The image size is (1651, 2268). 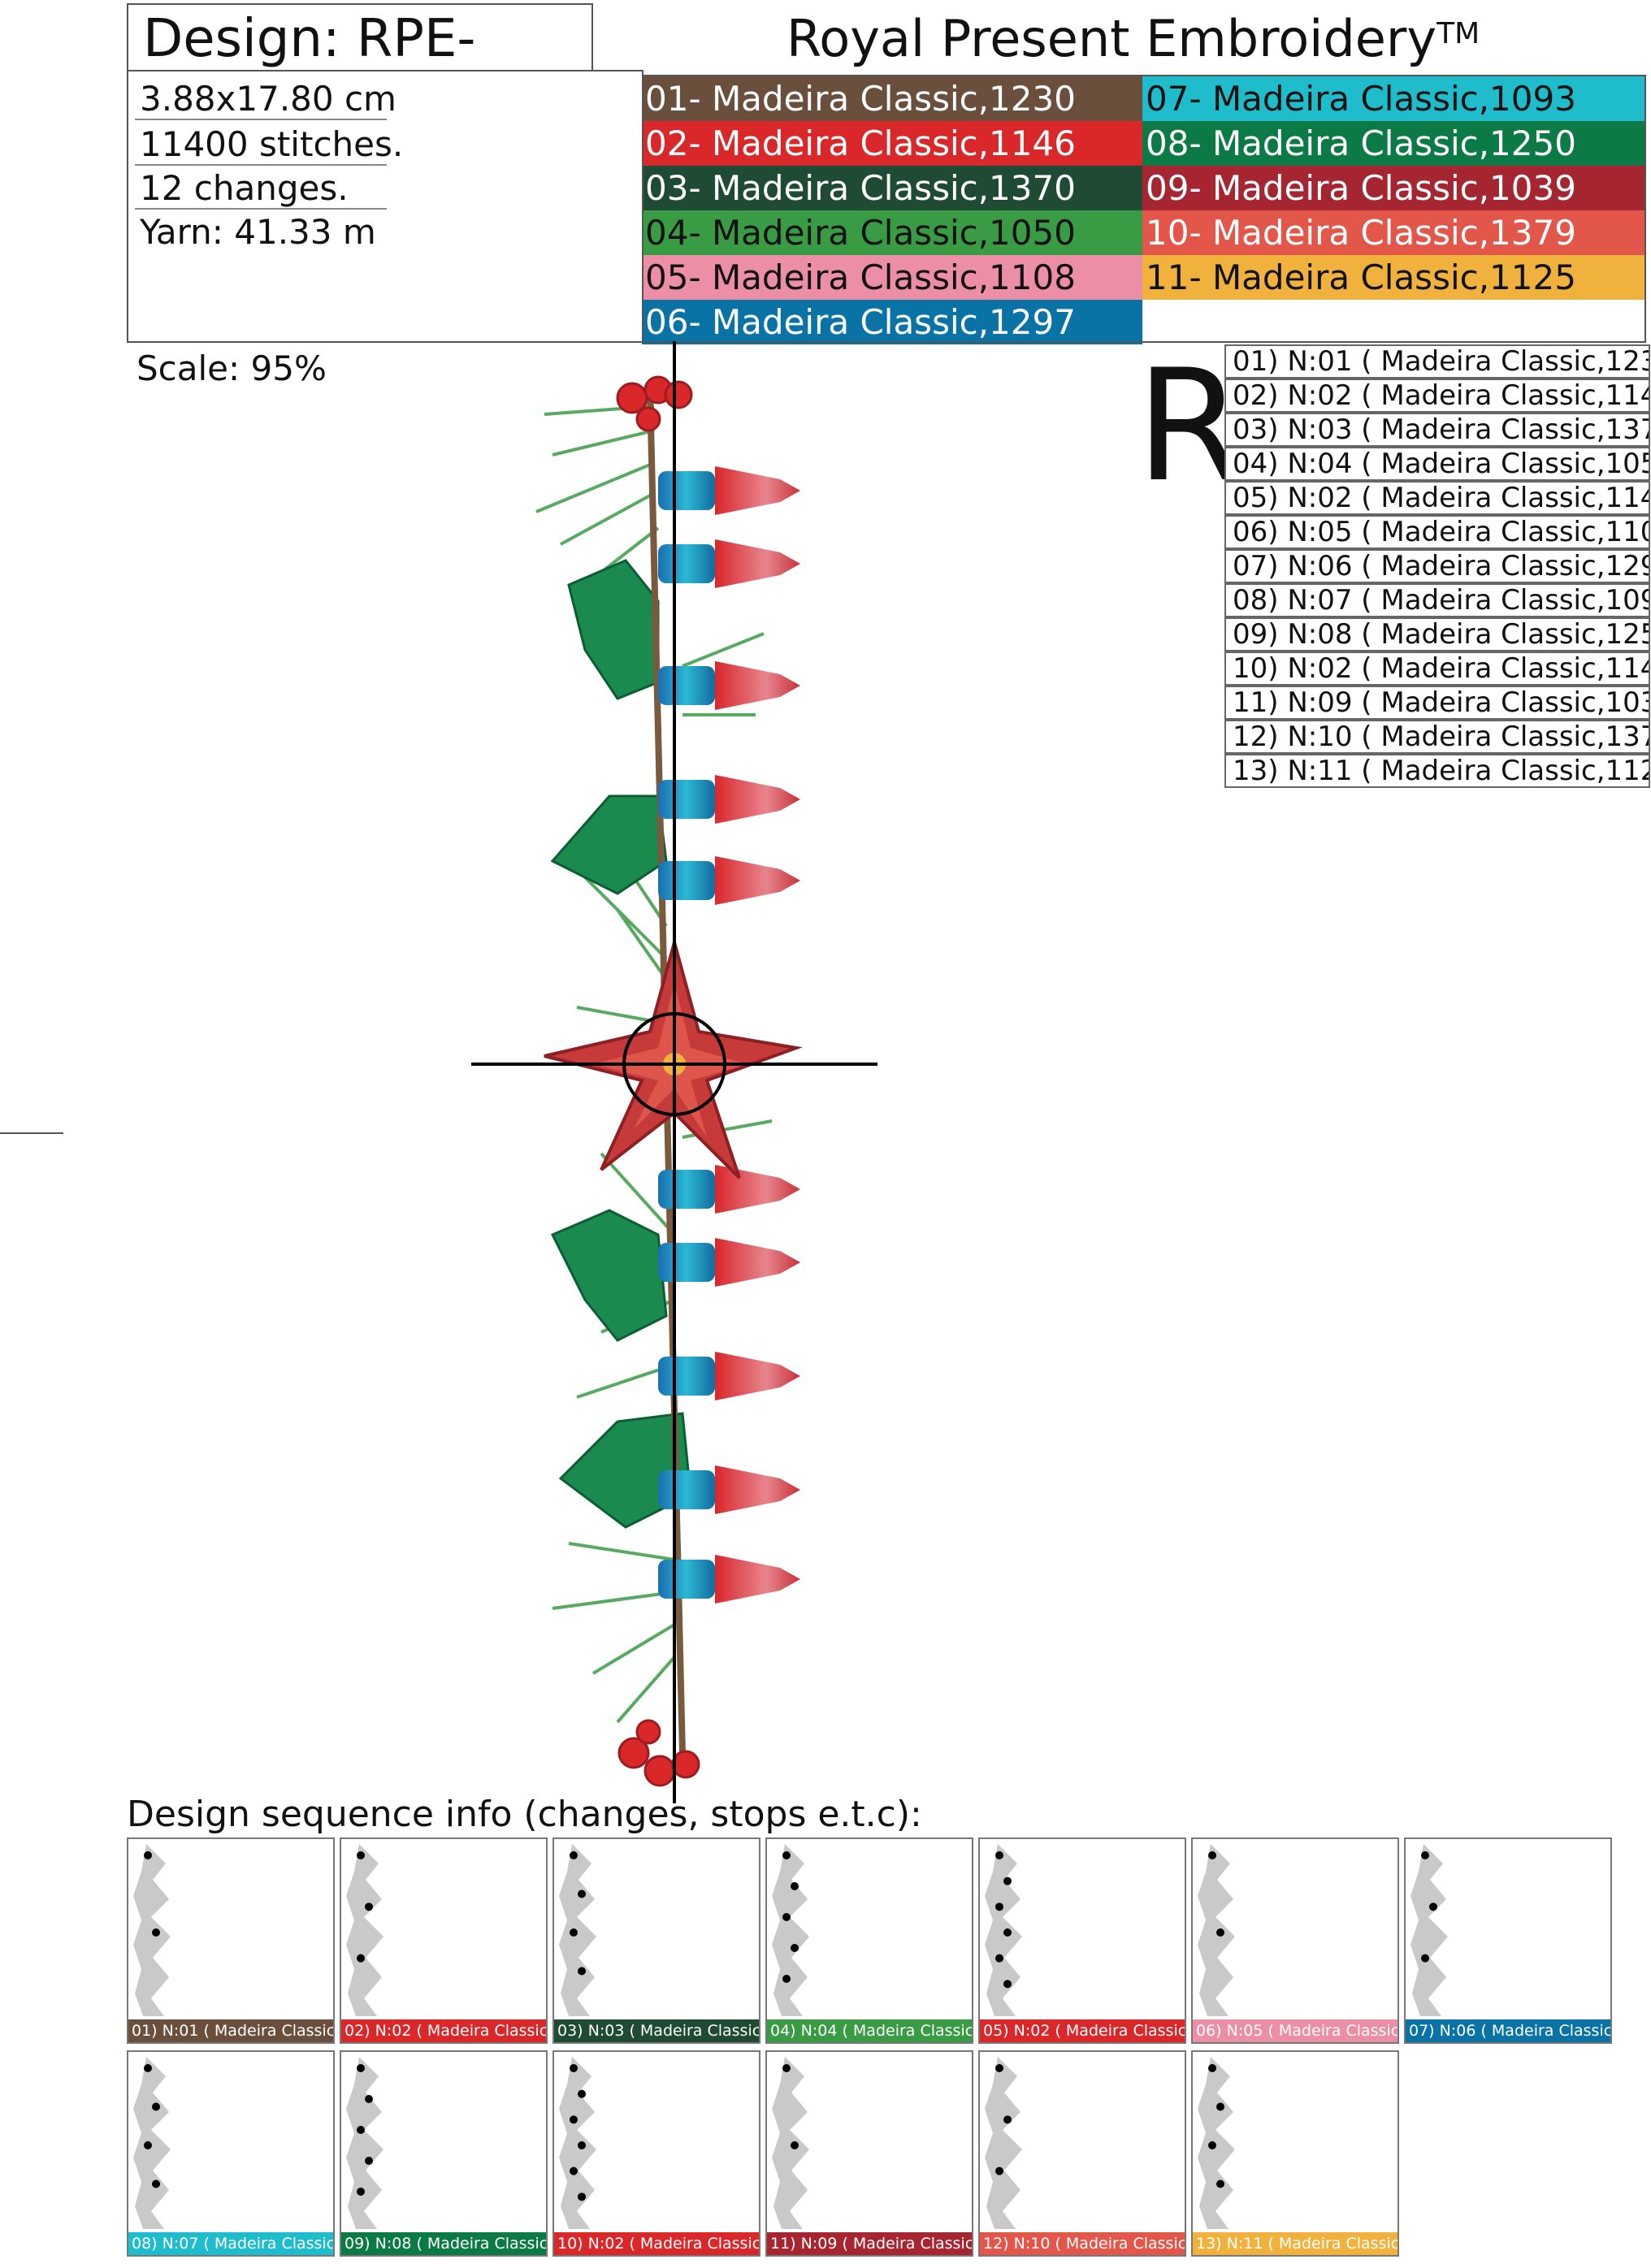 I want to click on palette-swatch: 04- Madeira Classic,1050, so click(x=892, y=233).